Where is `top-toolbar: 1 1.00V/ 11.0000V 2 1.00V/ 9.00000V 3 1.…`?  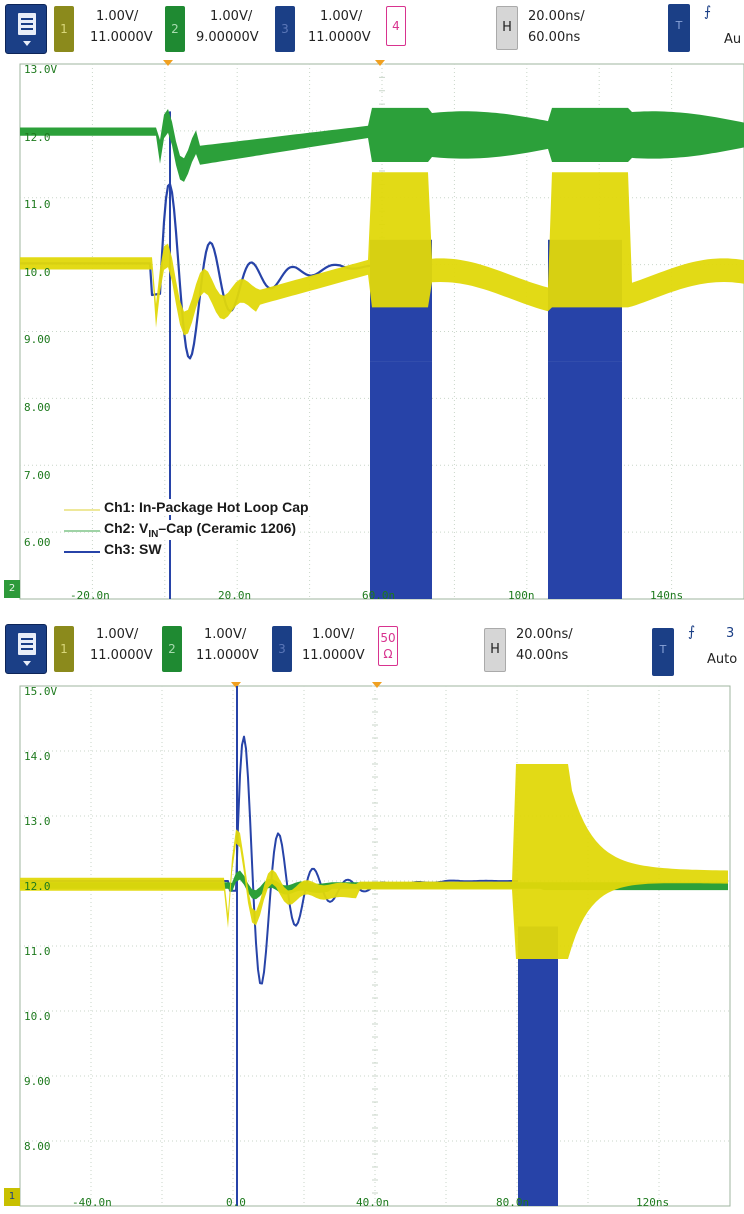 top-toolbar: 1 1.00V/ 11.0000V 2 1.00V/ 9.00000V 3 1.… is located at coordinates (372, 29).